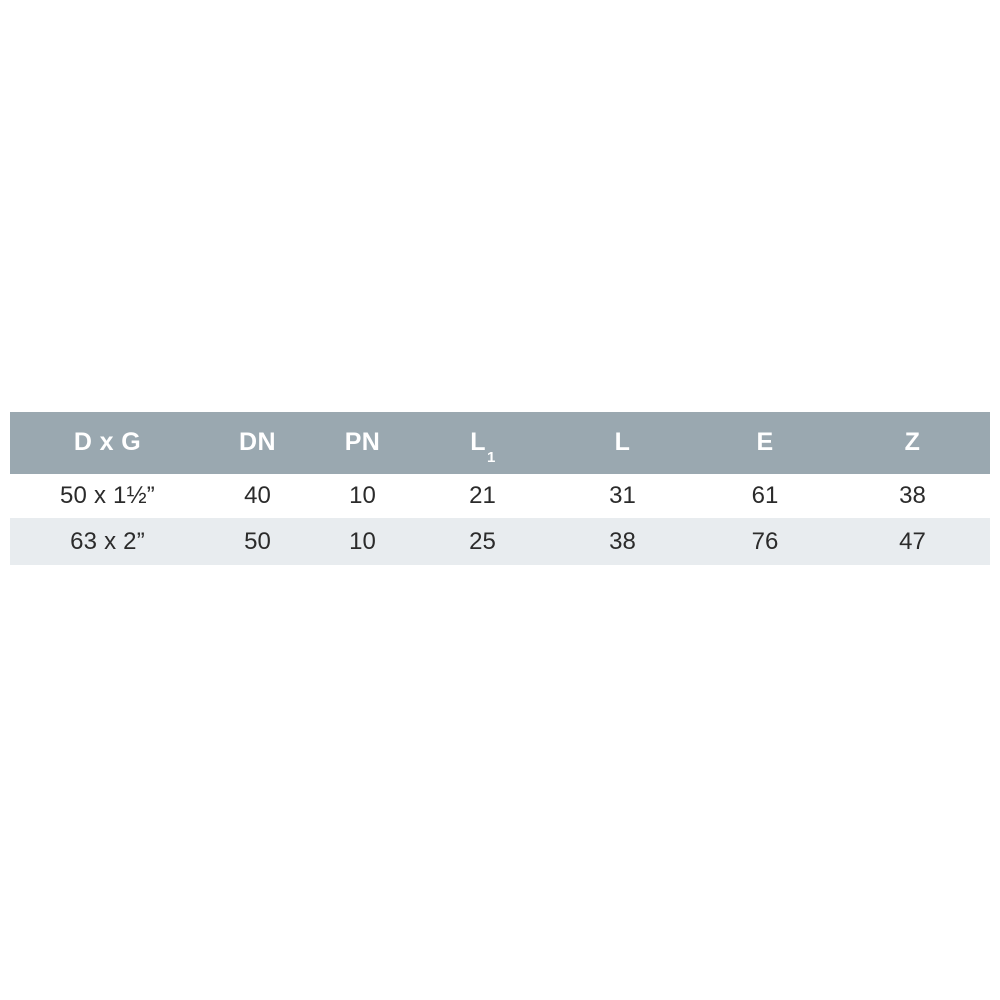  I want to click on column-header-dn-label: DN, so click(257, 441).